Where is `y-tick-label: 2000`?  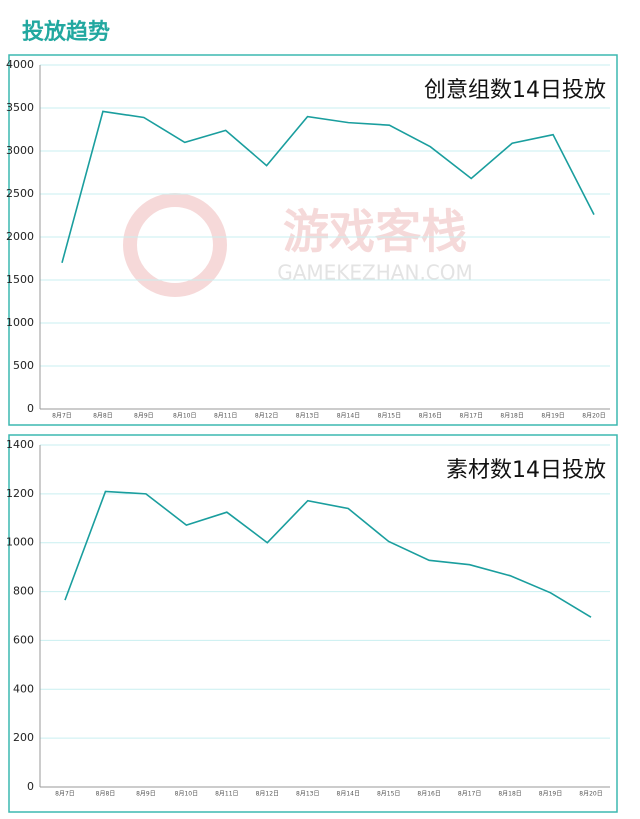 y-tick-label: 2000 is located at coordinates (20, 236).